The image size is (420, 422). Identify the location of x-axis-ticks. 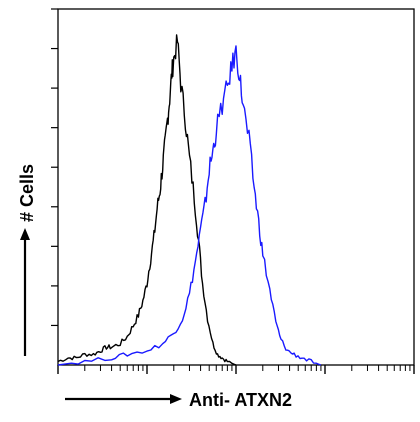
(236, 369).